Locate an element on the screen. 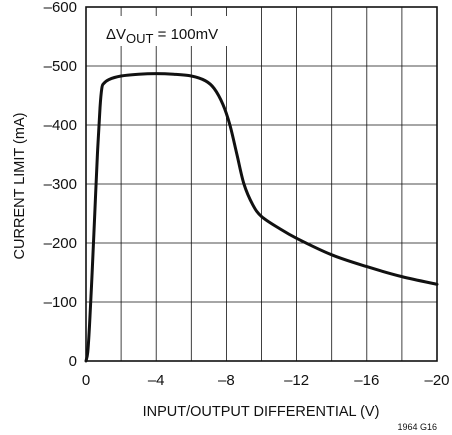  x-tick-label: –4 is located at coordinates (156, 380).